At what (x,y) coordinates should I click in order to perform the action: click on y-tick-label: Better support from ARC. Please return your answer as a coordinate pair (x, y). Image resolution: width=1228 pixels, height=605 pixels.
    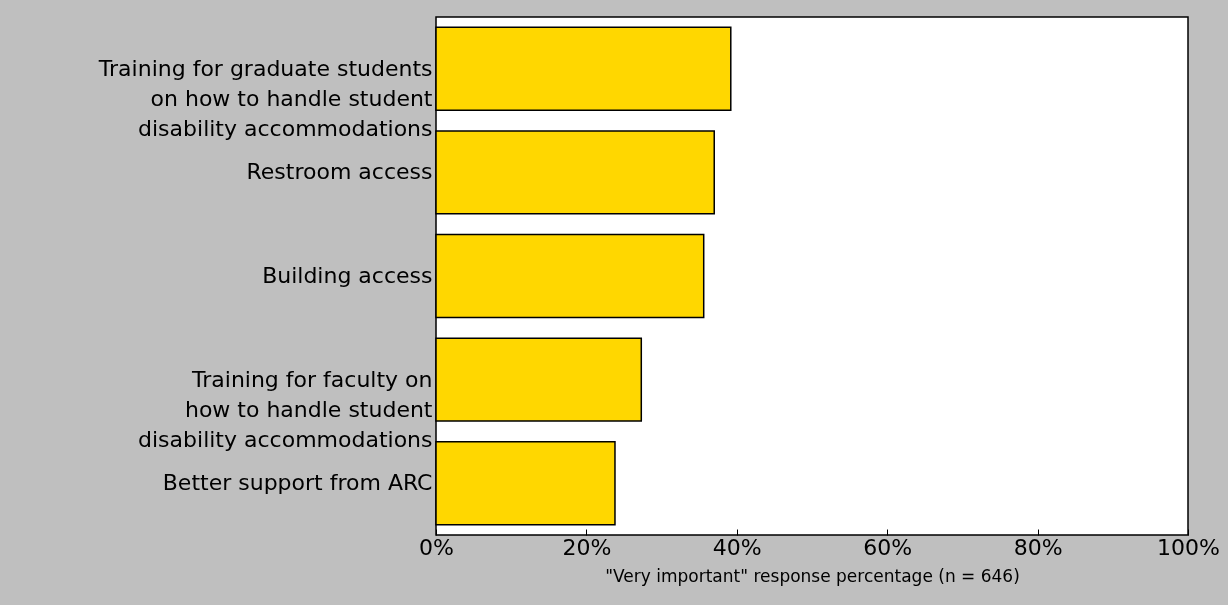
    Looking at the image, I should click on (297, 483).